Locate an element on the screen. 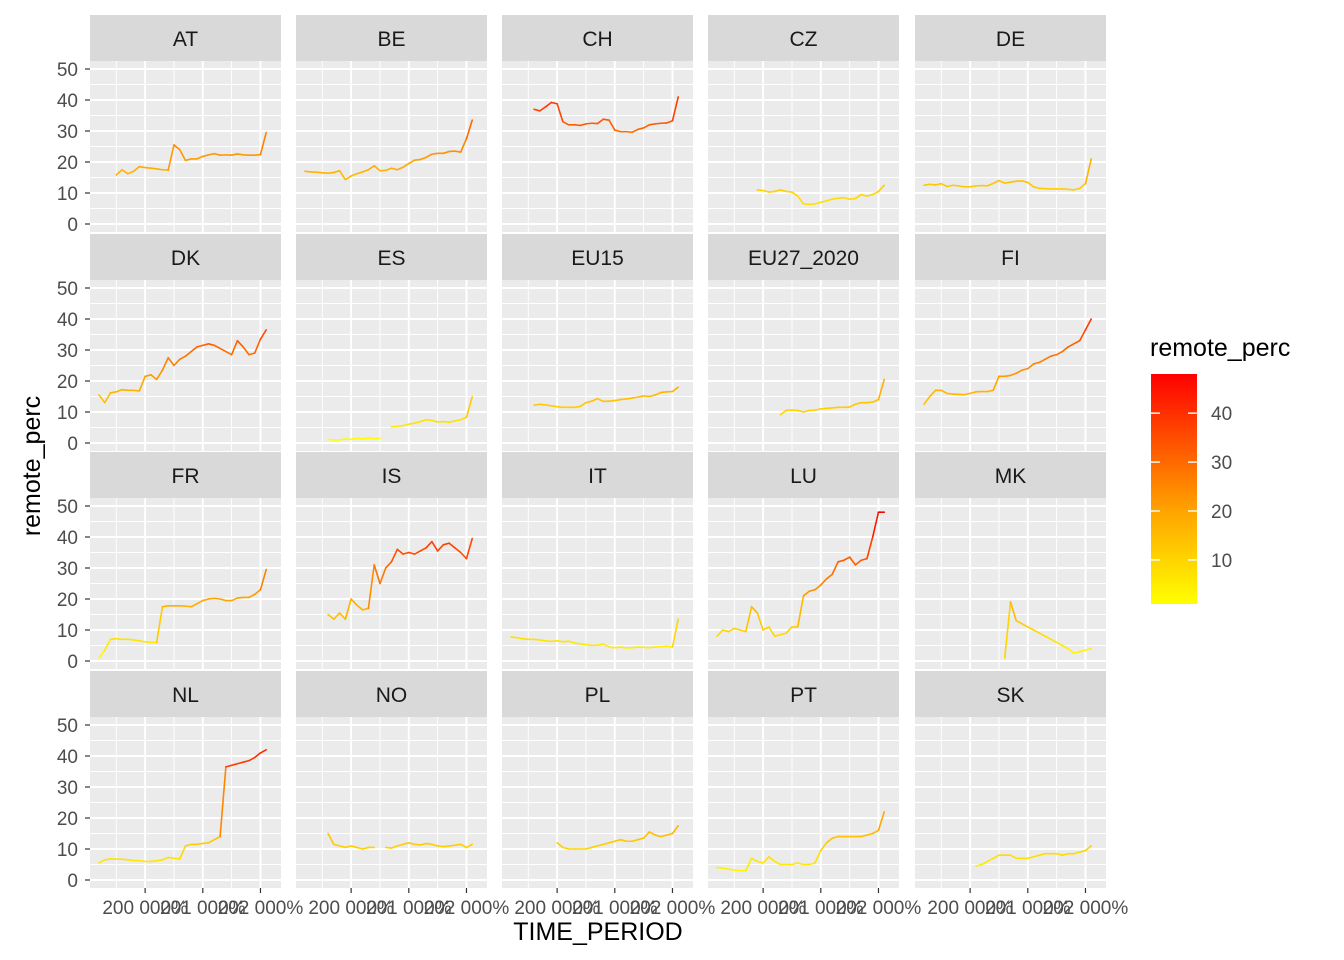 The image size is (1344, 960). facet-strip-label: NL is located at coordinates (185, 695).